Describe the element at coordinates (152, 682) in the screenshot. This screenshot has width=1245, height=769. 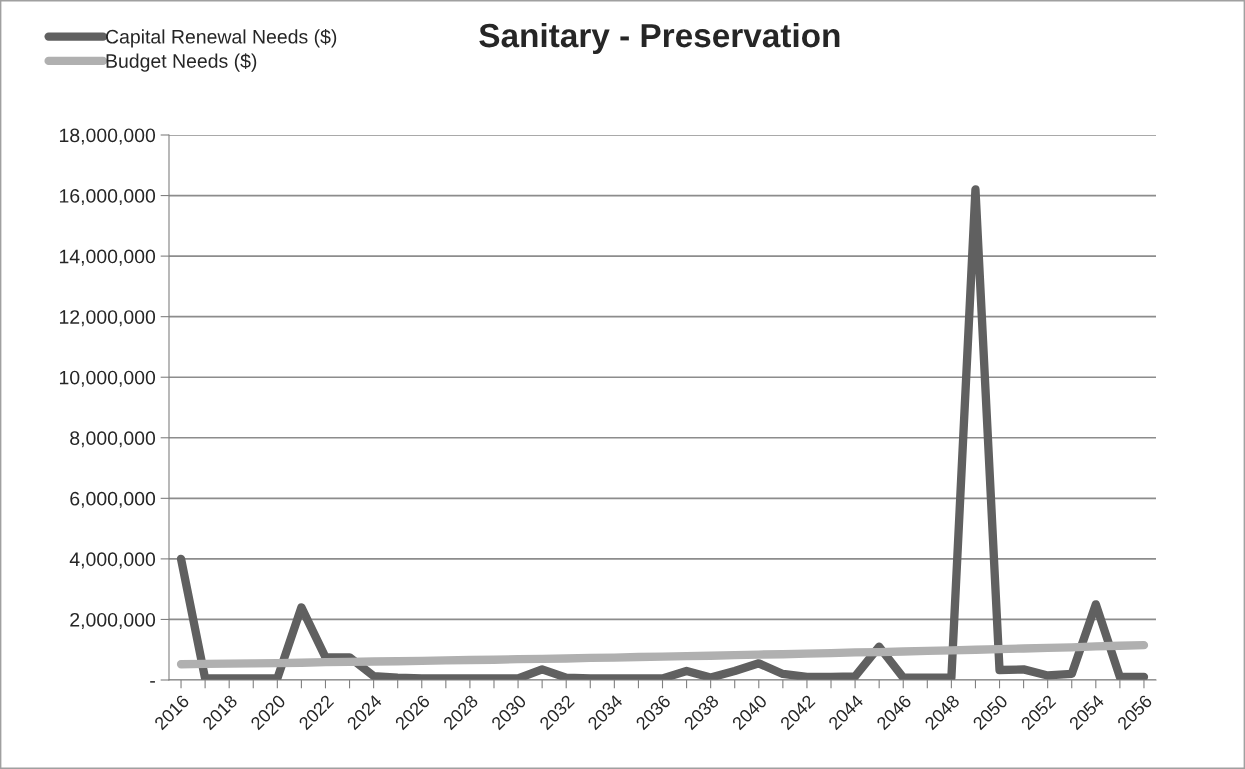
I see `y-tick-label: -` at that location.